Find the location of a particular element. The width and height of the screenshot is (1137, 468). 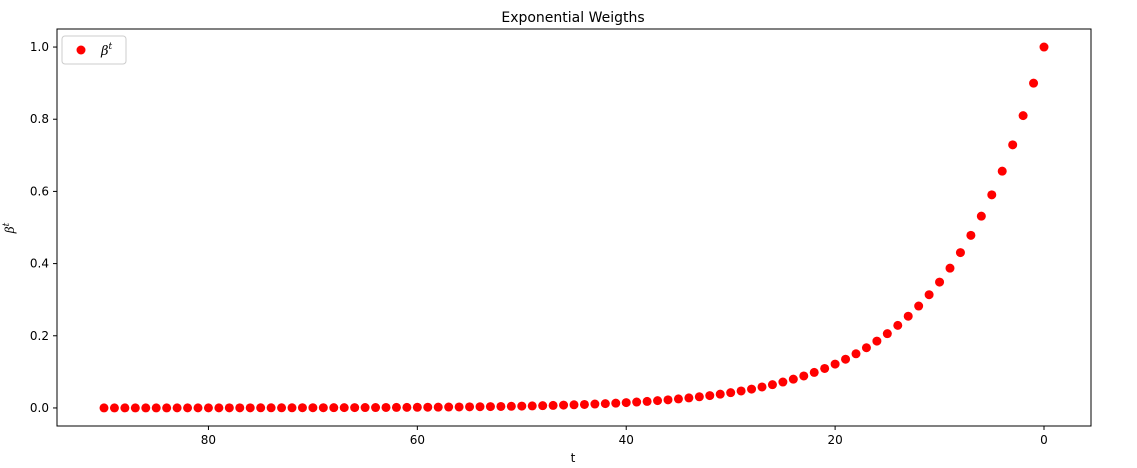

x-tick-label: 20 is located at coordinates (834, 440).